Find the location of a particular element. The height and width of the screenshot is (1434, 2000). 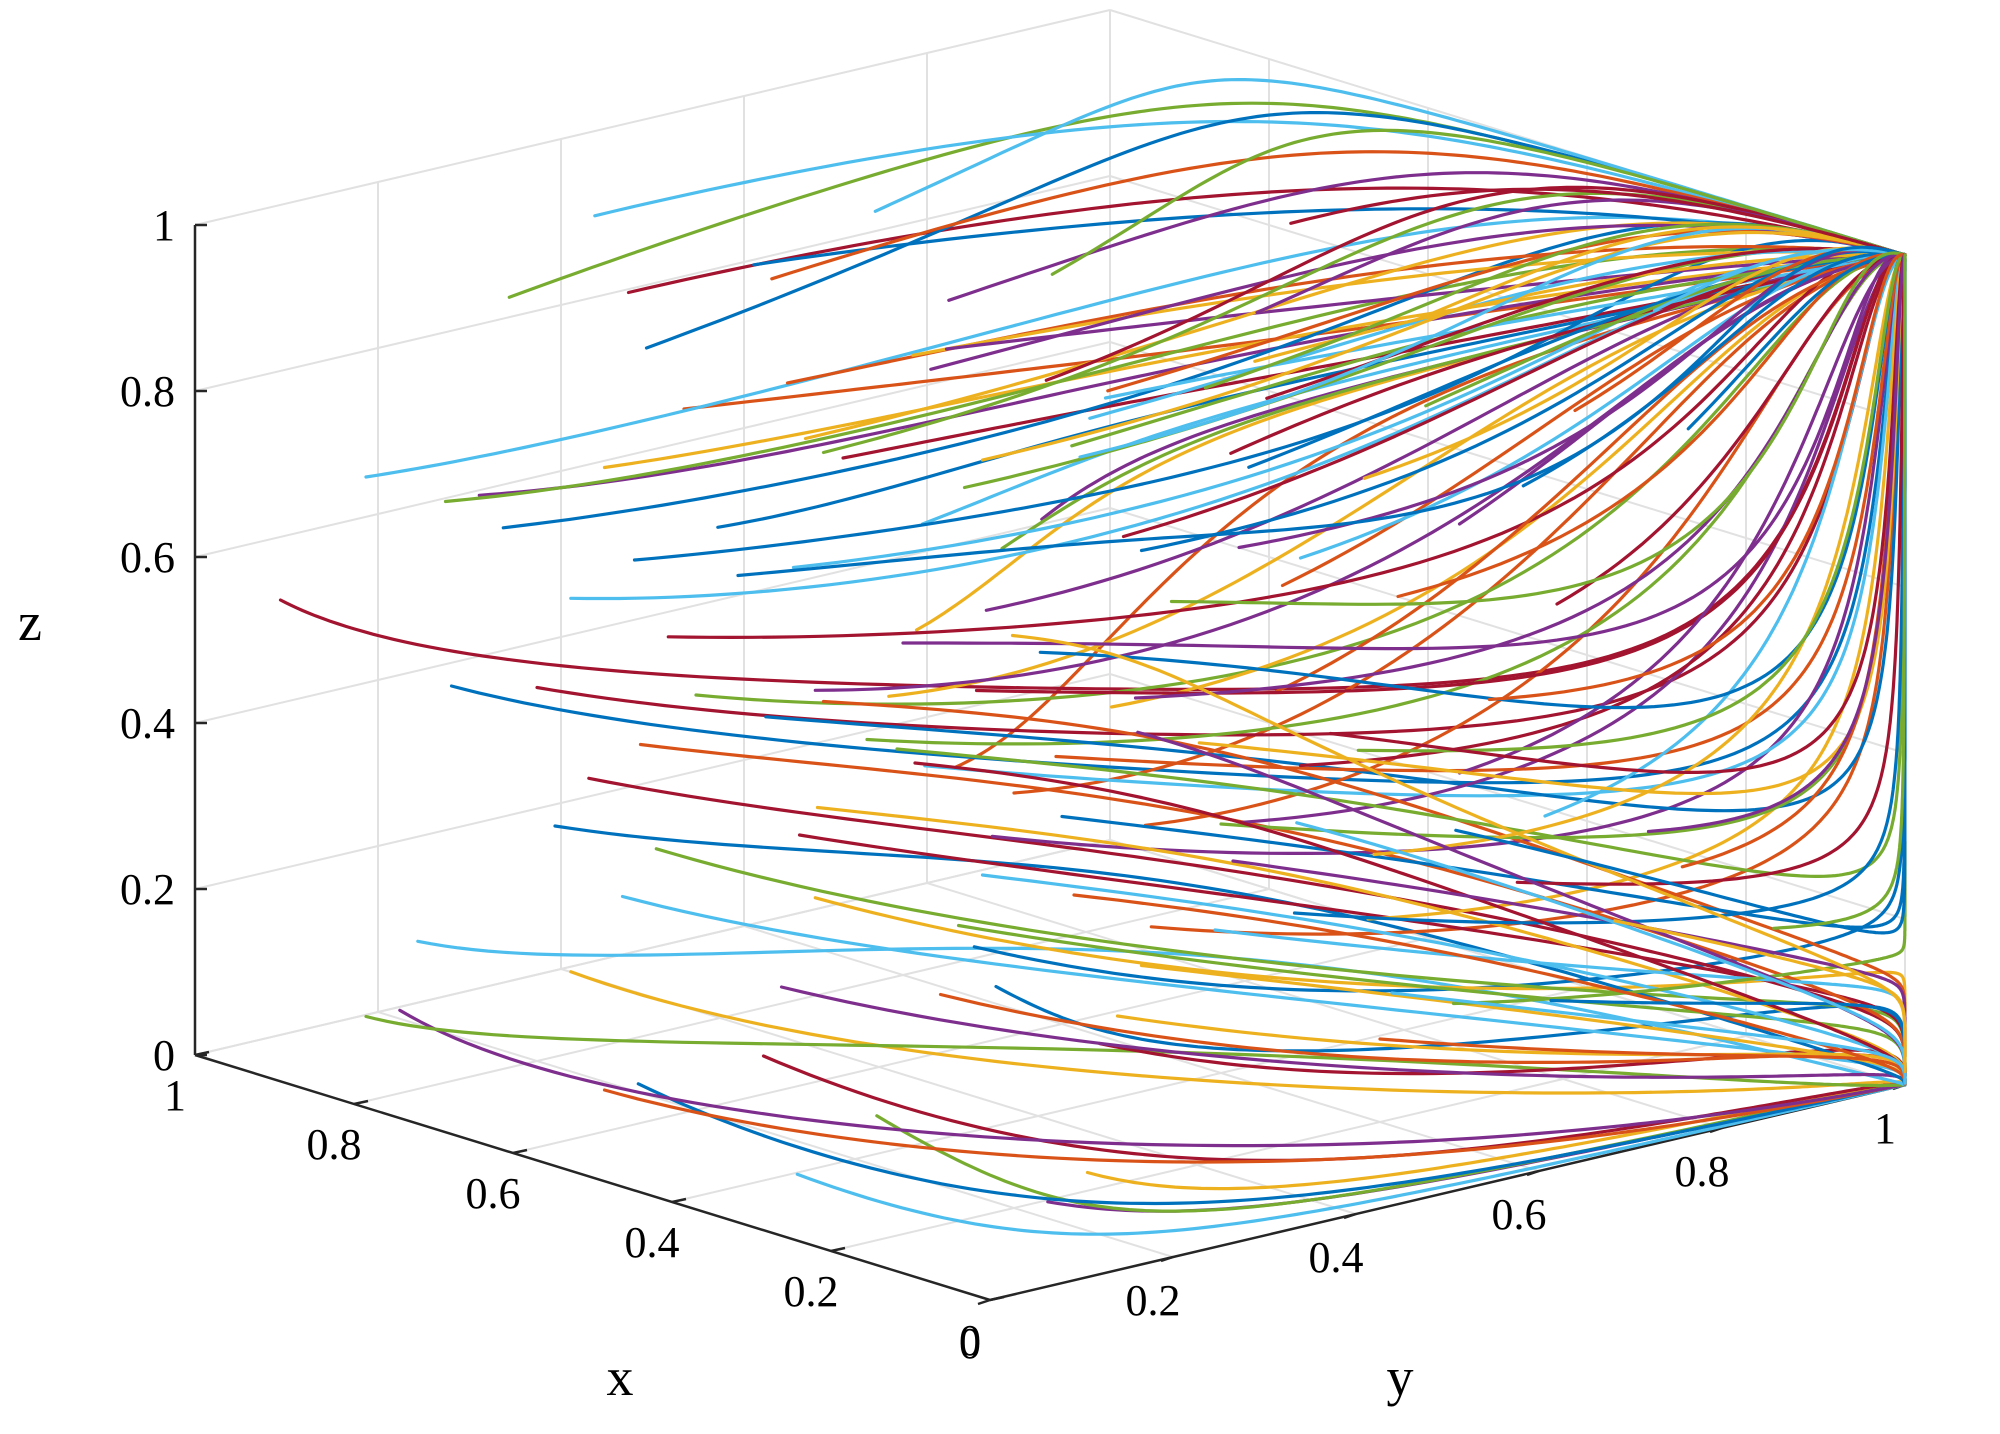

x-tick-label: 0.4 is located at coordinates (652, 1242).